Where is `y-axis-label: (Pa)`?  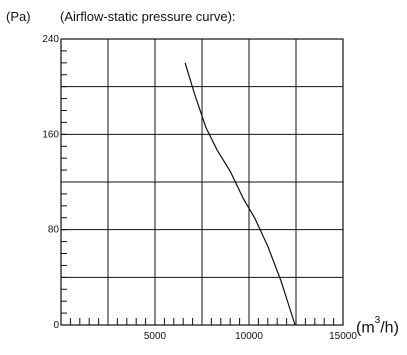 y-axis-label: (Pa) is located at coordinates (18, 16).